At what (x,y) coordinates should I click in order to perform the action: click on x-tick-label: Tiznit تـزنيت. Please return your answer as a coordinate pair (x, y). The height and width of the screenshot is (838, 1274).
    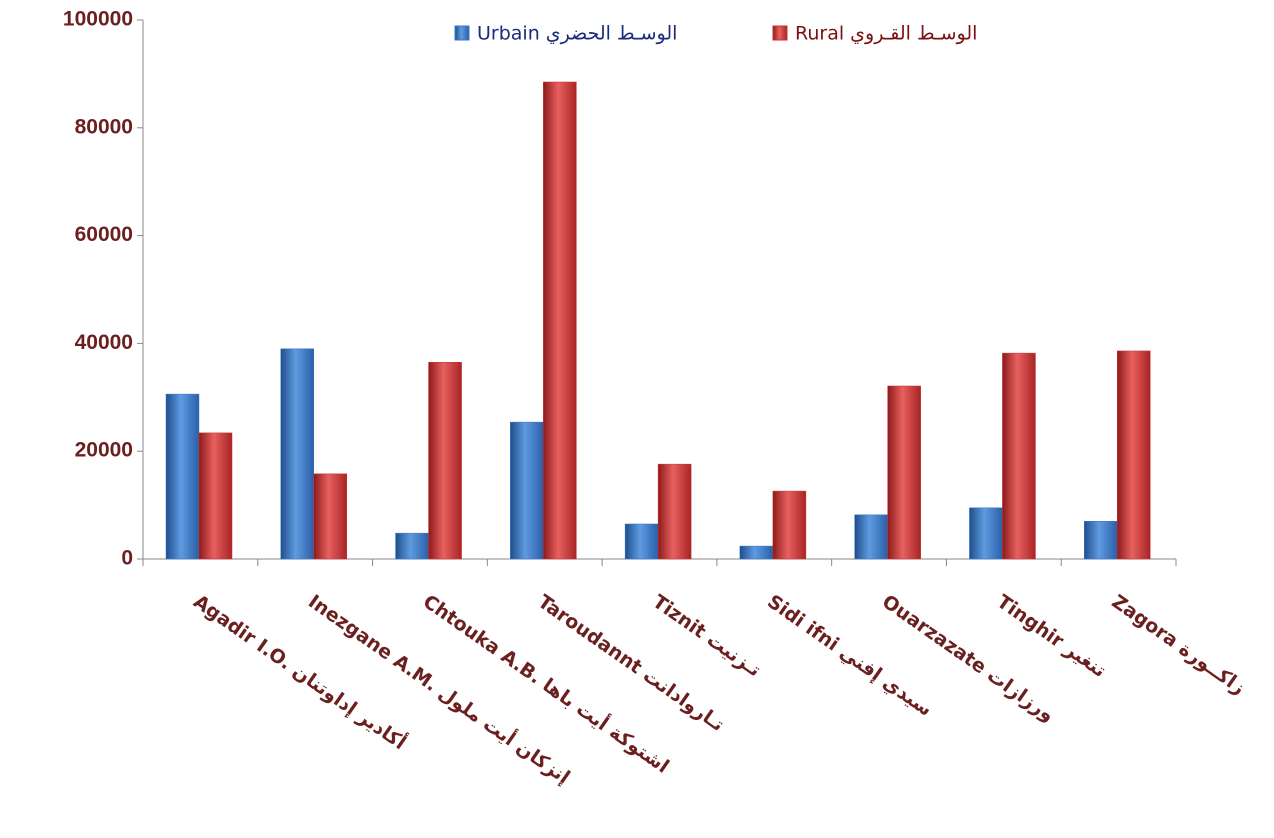
    Looking at the image, I should click on (706, 636).